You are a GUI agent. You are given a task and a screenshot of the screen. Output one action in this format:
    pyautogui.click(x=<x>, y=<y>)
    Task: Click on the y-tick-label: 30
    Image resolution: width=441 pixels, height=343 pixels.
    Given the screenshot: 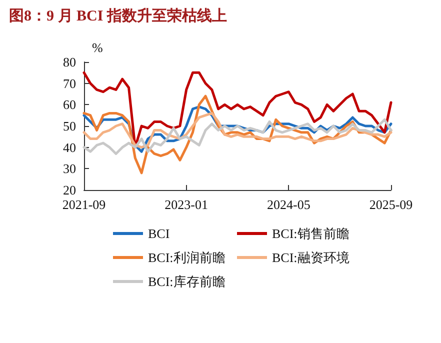 What is the action you would take?
    pyautogui.click(x=69, y=168)
    